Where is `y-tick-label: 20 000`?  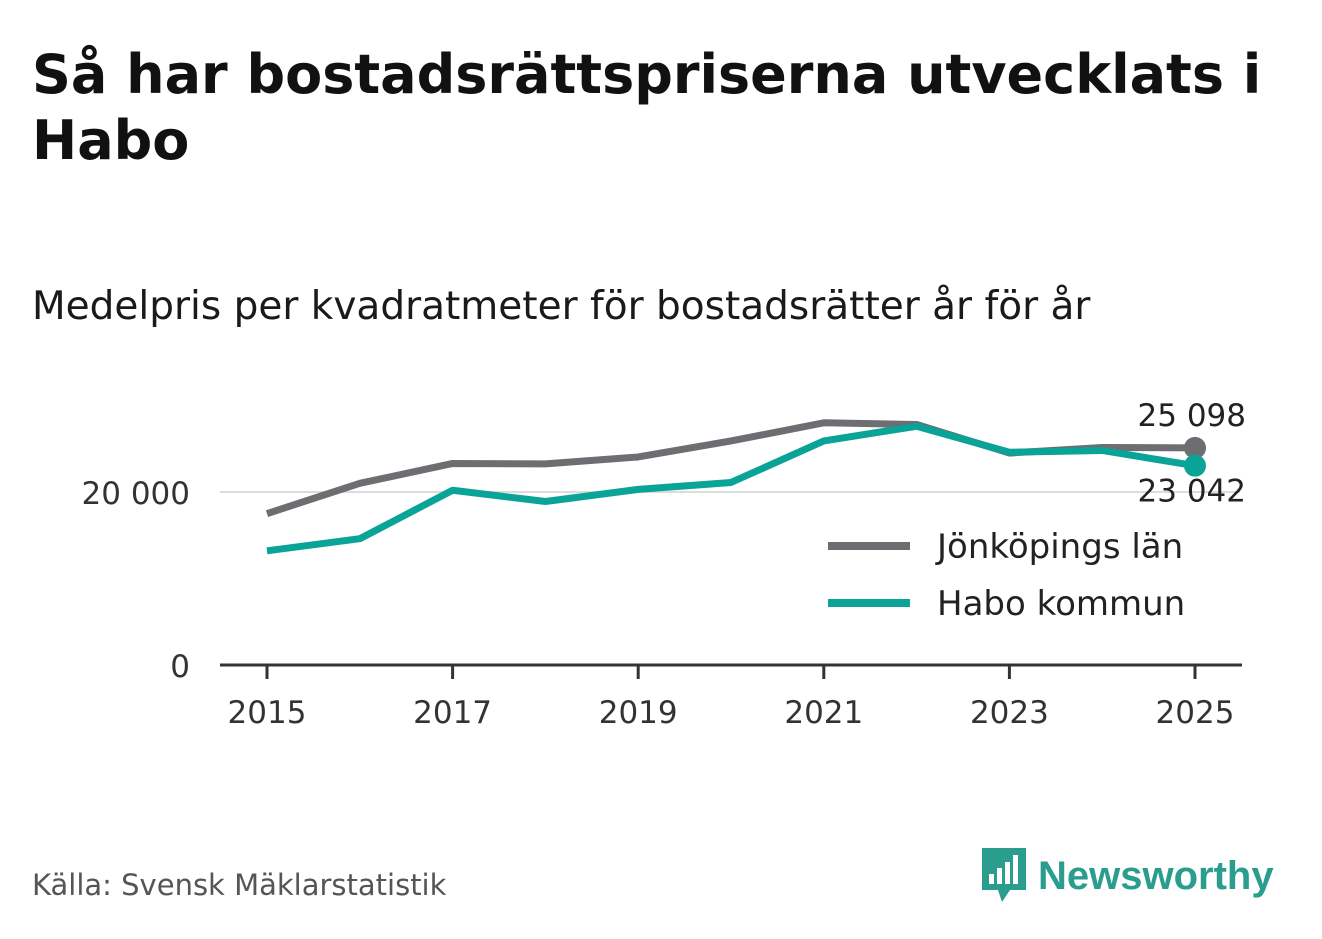
y-tick-label: 20 000 is located at coordinates (136, 494).